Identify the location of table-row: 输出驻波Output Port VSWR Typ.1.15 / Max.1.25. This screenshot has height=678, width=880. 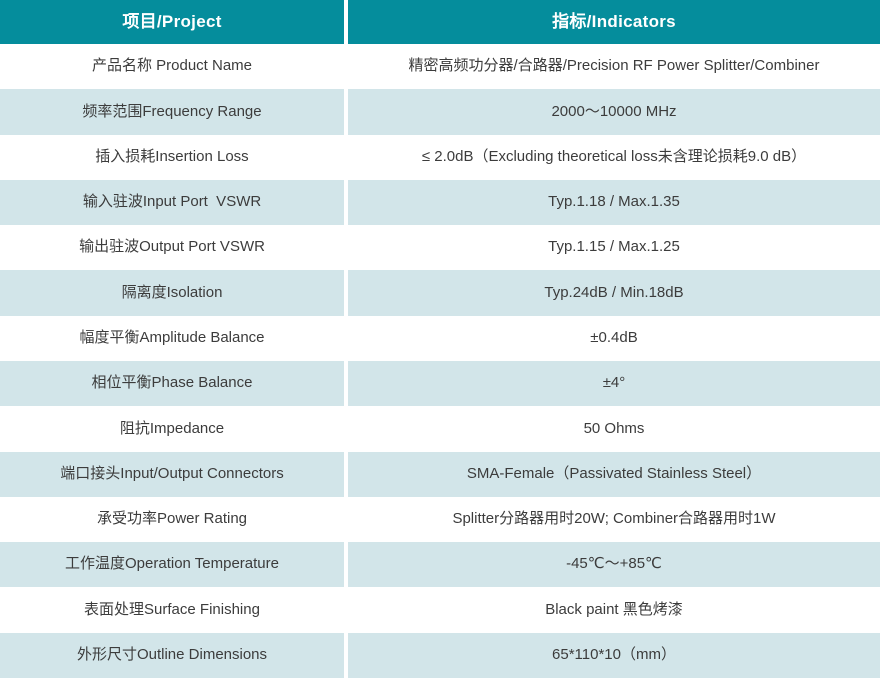
(440, 248).